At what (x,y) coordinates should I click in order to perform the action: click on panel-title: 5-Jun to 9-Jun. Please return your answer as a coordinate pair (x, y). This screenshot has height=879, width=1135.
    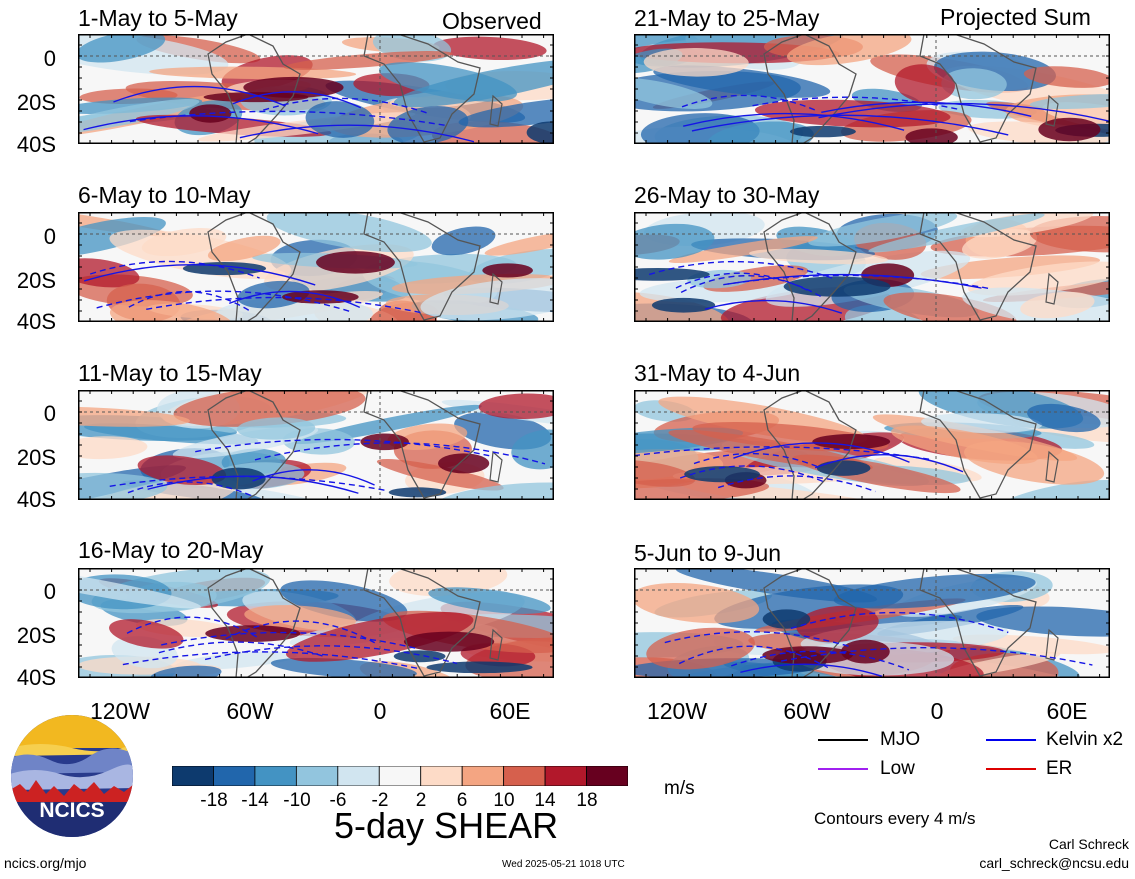
    Looking at the image, I should click on (708, 553).